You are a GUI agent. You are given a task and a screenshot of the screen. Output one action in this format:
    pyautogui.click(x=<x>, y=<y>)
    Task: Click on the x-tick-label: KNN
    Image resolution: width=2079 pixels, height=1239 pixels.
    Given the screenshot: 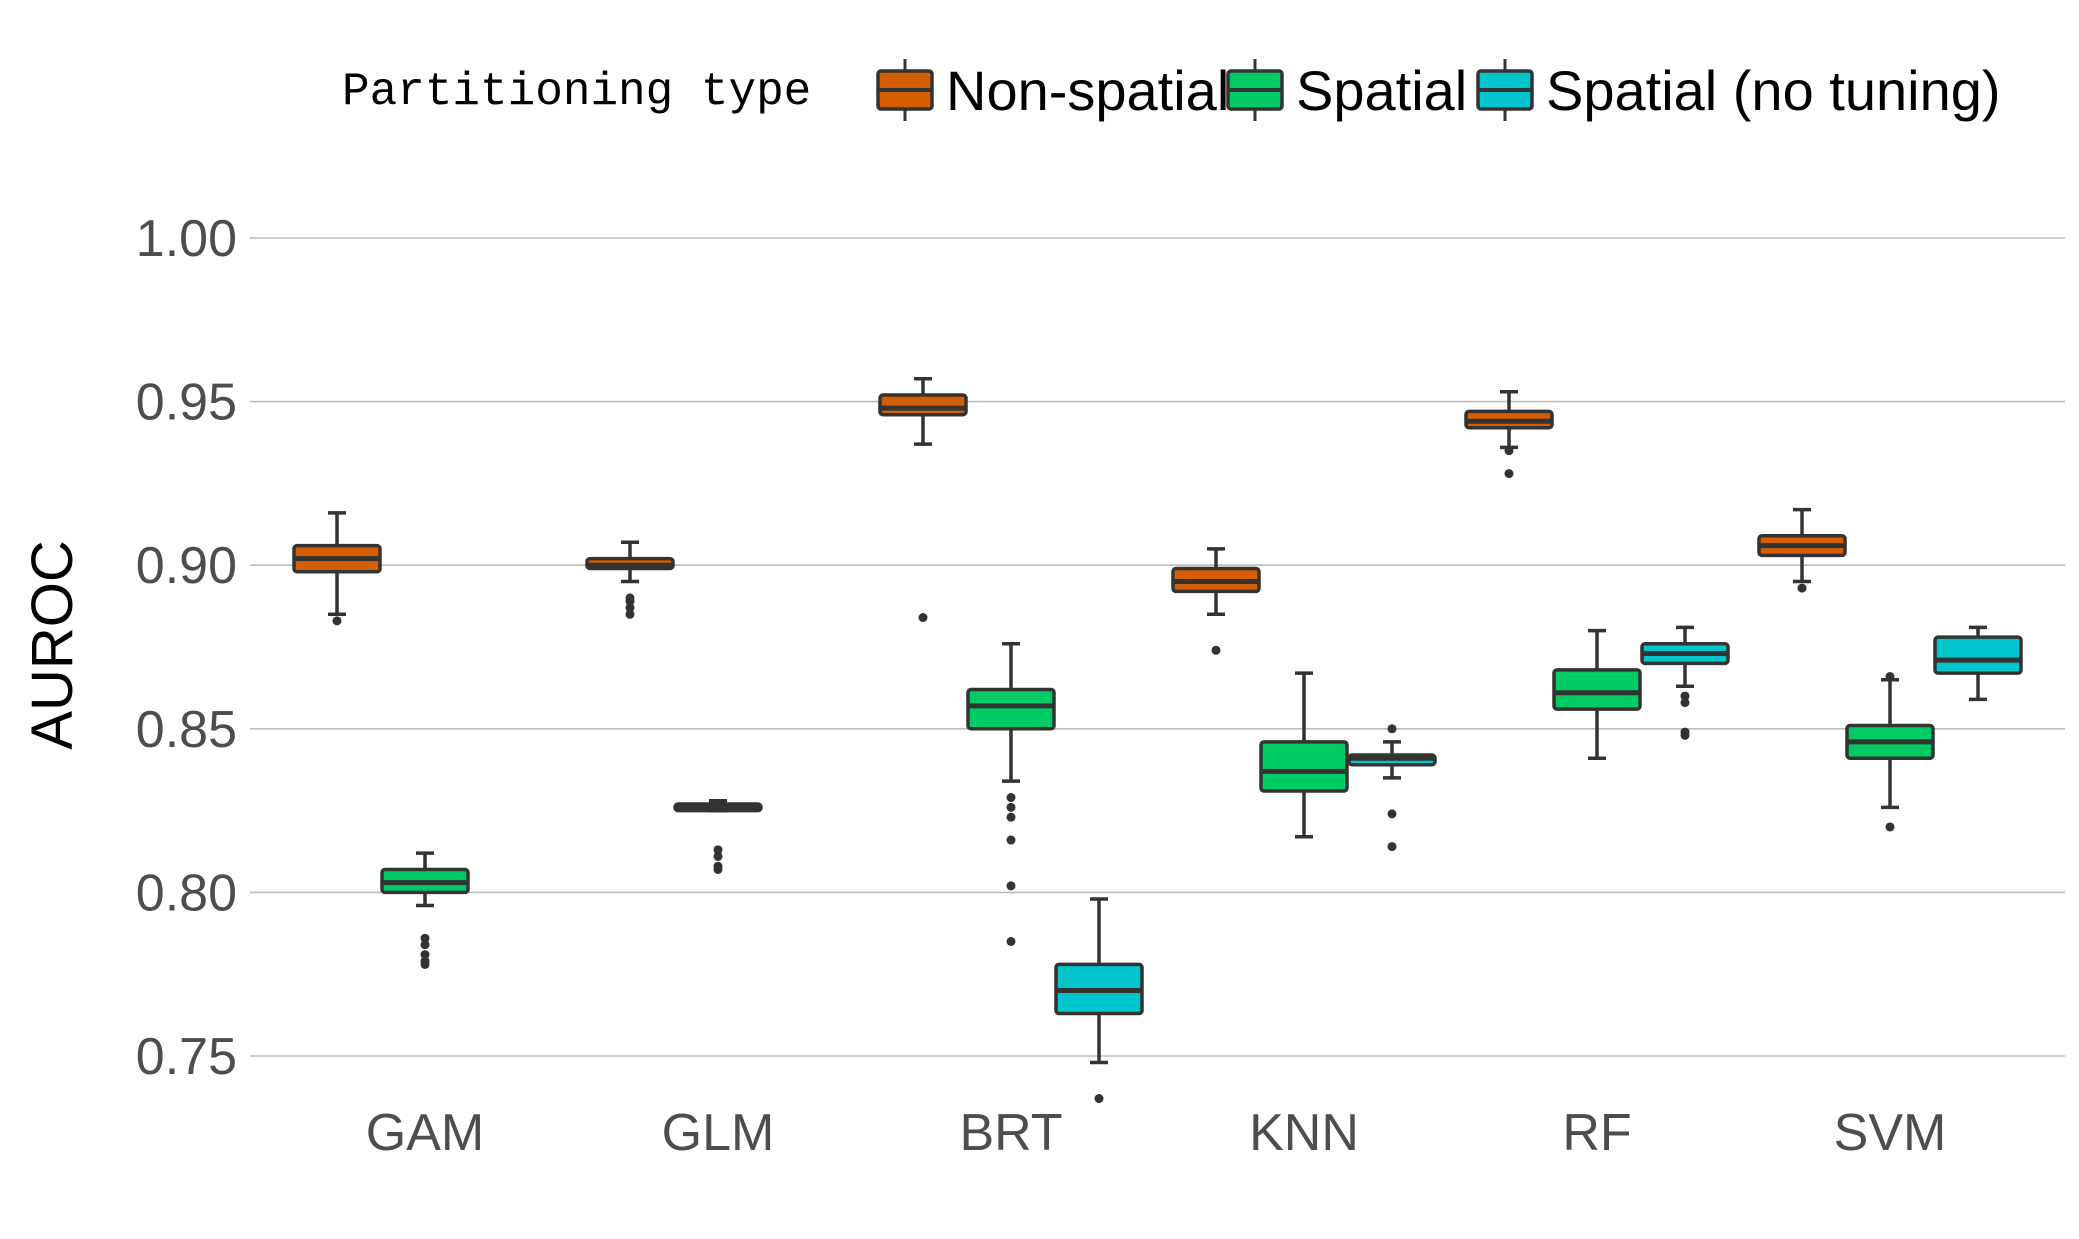 What is the action you would take?
    pyautogui.click(x=1304, y=1133)
    